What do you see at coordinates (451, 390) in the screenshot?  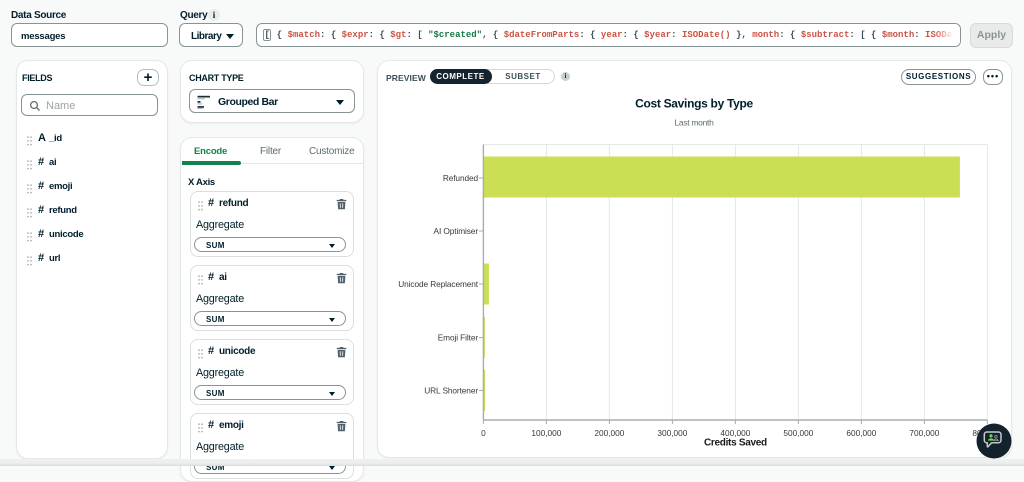 I see `svg-text: URL Shortener` at bounding box center [451, 390].